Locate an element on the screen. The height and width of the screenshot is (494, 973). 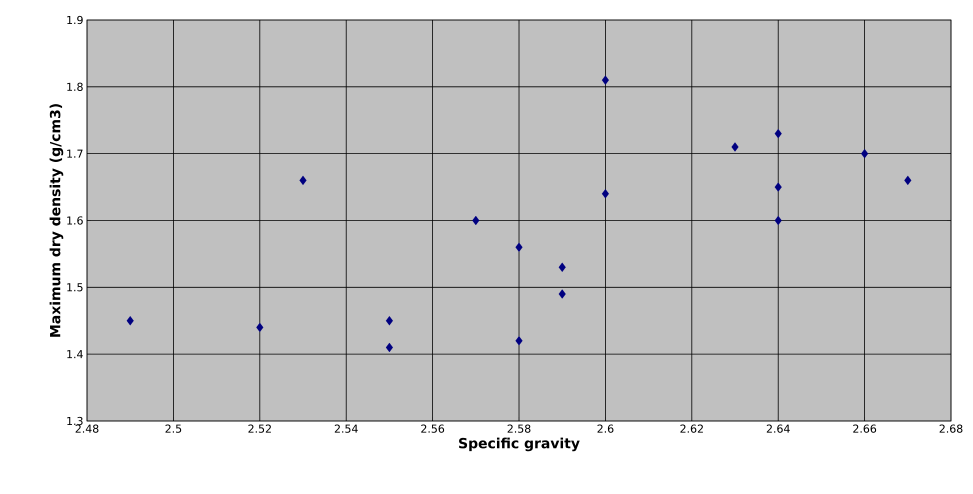
y-tick-label: 1.4 is located at coordinates (75, 354).